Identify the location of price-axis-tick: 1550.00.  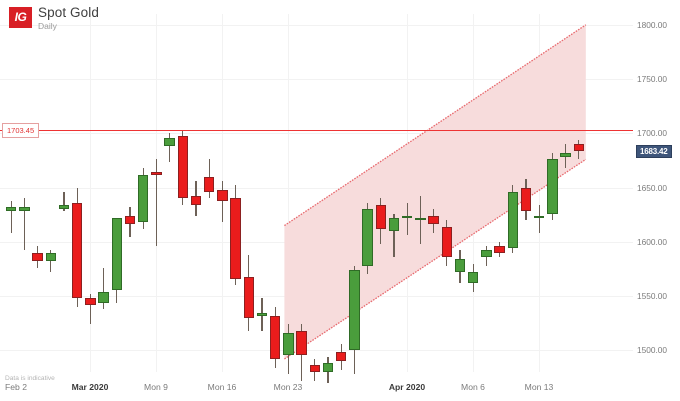
(652, 296).